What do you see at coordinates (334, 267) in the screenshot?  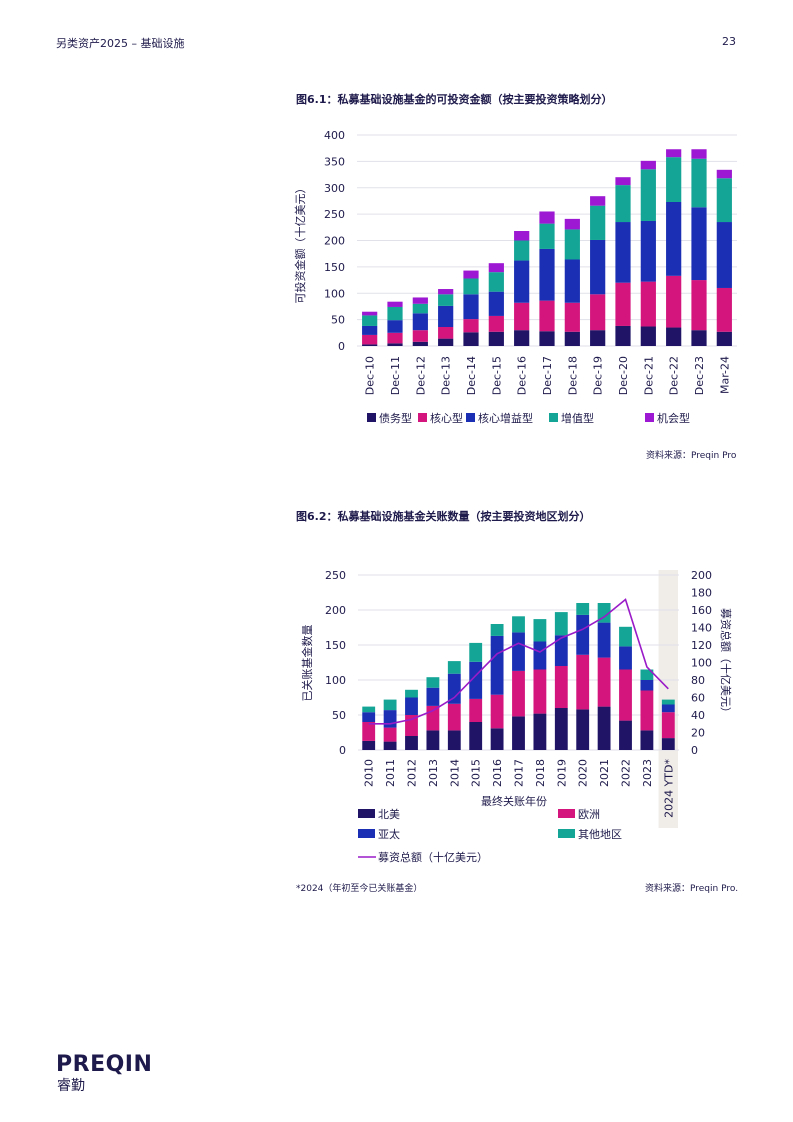 I see `y-tick-label: 150` at bounding box center [334, 267].